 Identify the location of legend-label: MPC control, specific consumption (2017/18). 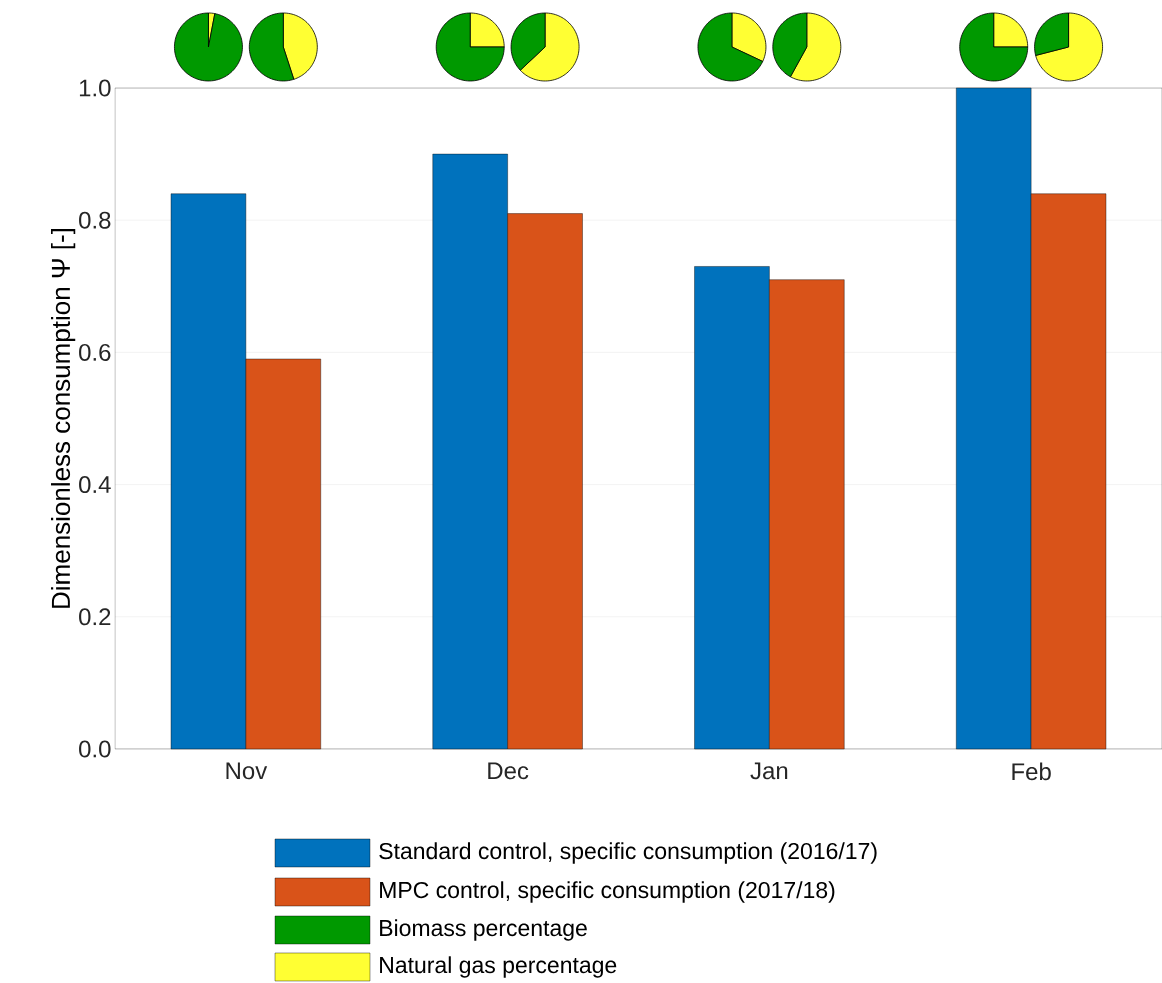
(607, 892).